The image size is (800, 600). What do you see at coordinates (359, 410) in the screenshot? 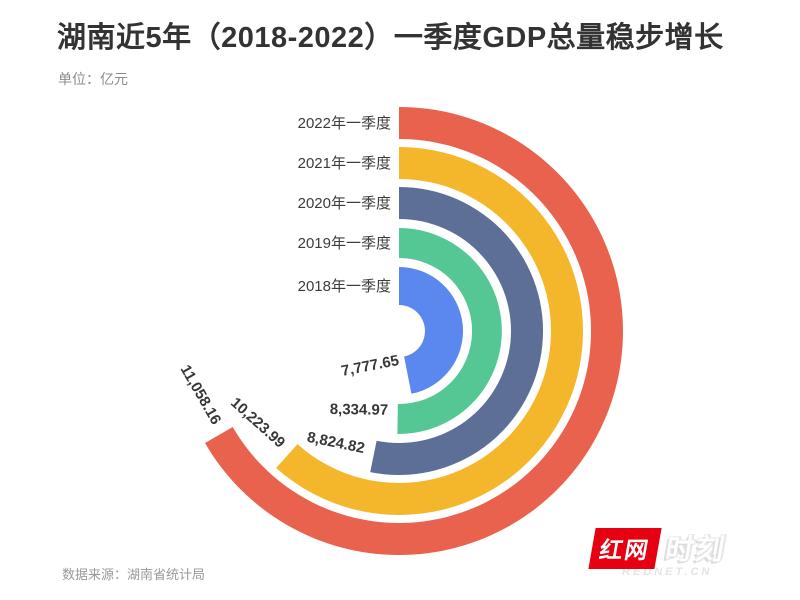
I see `value-label-2019-q1: 8,334.97` at bounding box center [359, 410].